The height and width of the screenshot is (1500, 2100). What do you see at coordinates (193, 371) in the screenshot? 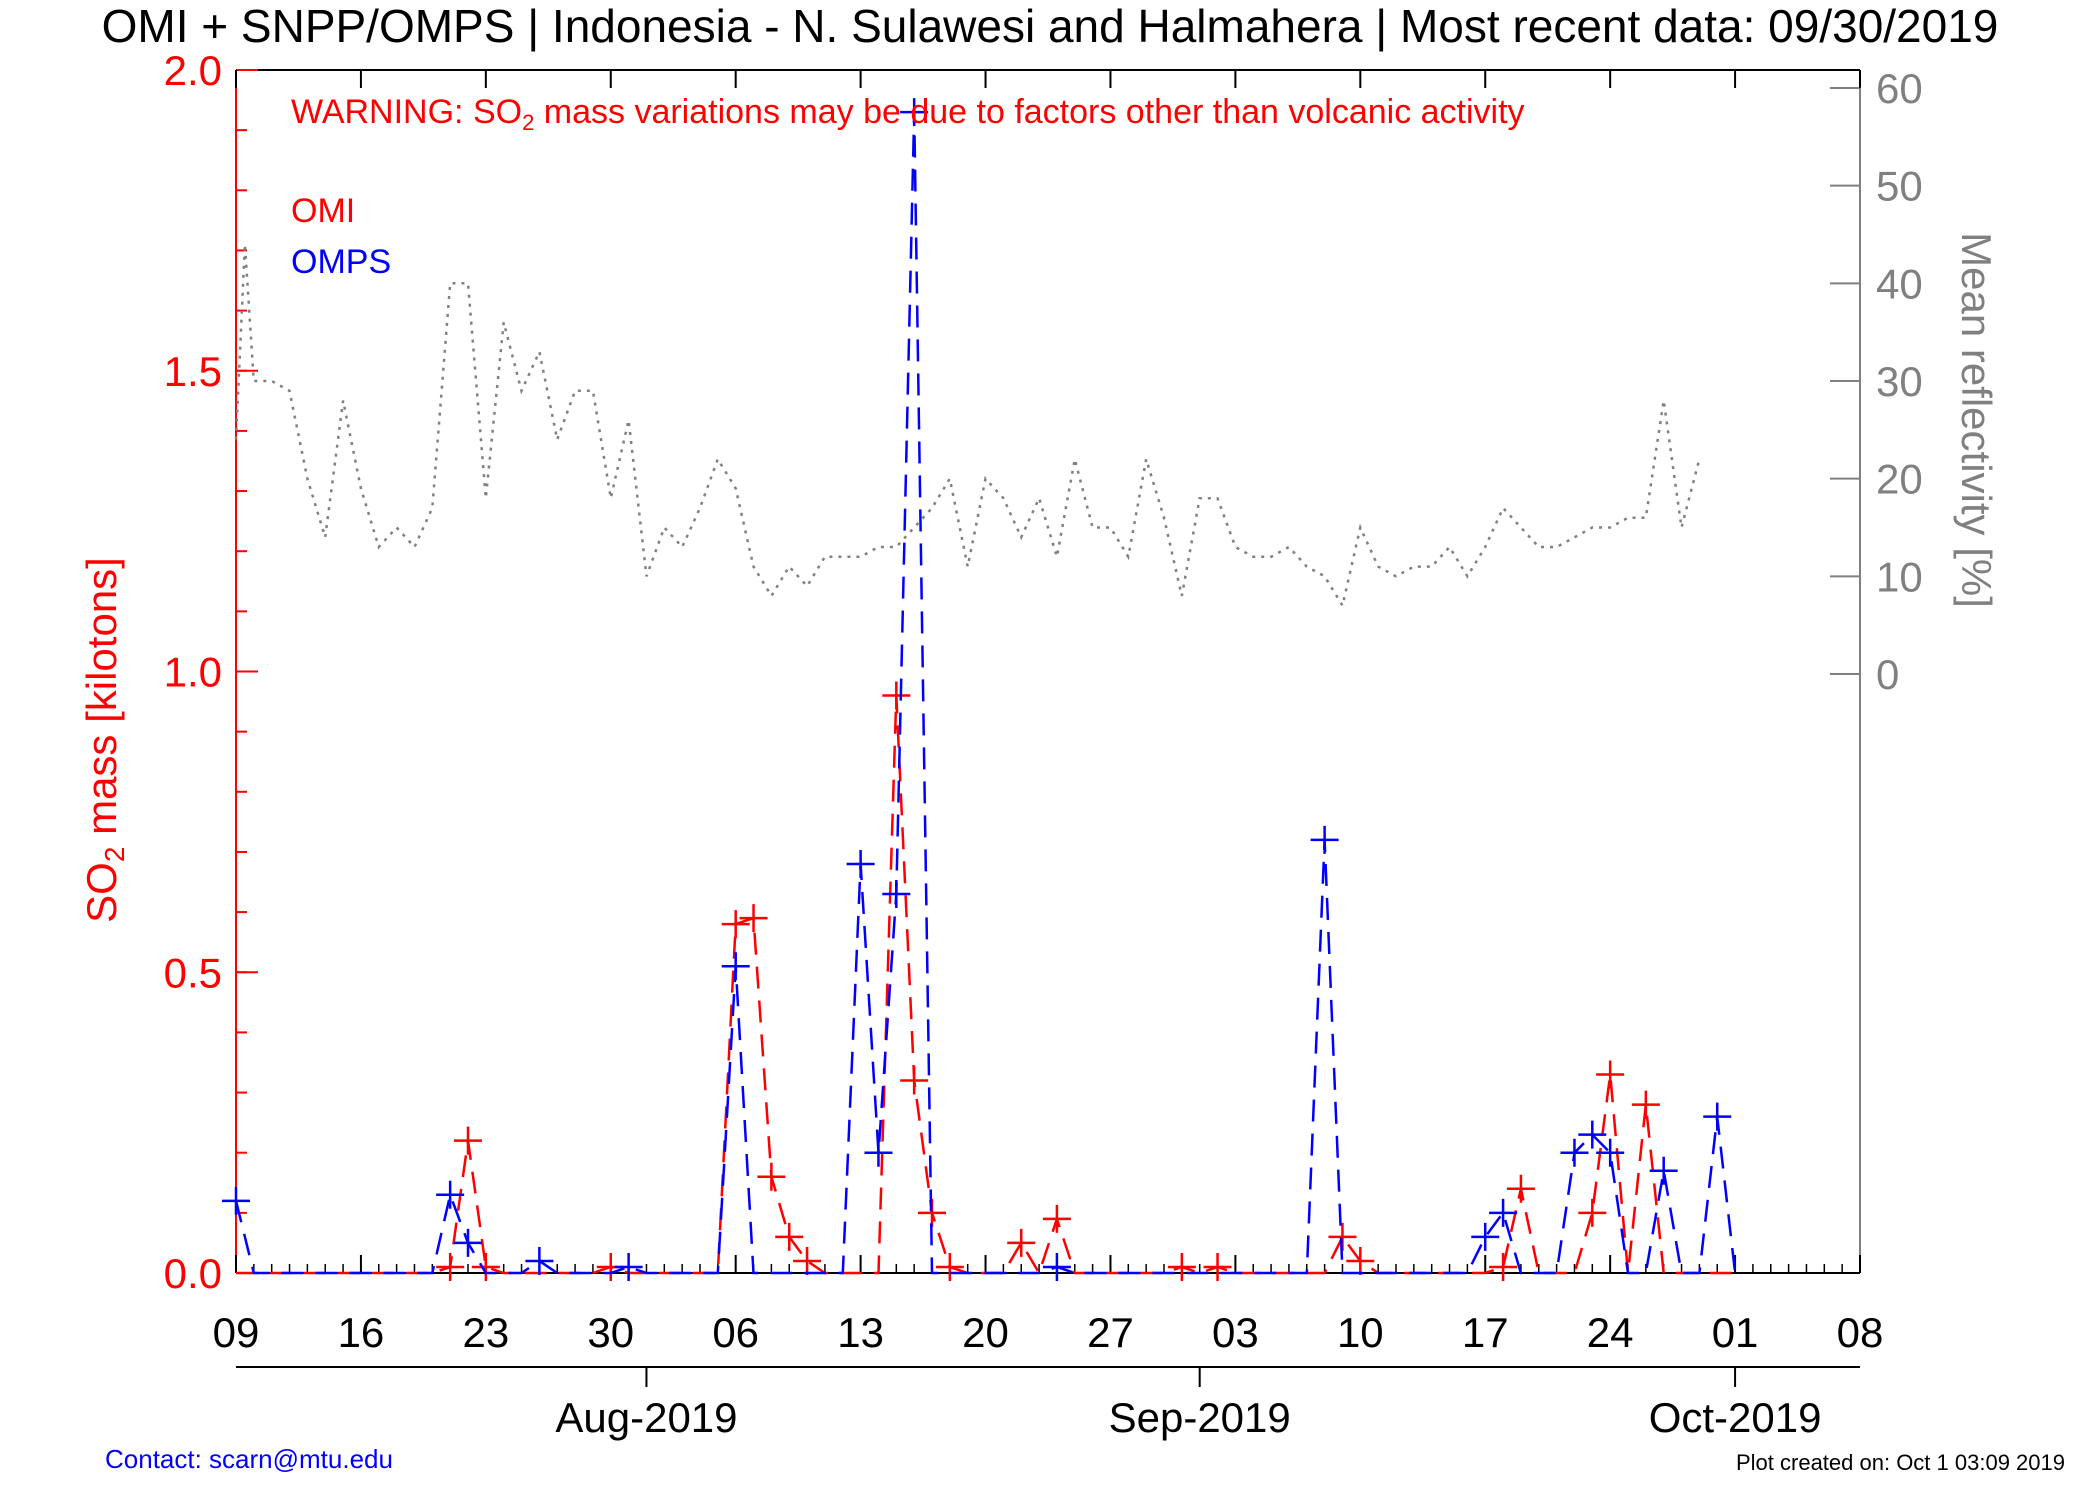
I see `y-tick-label: 1.5` at bounding box center [193, 371].